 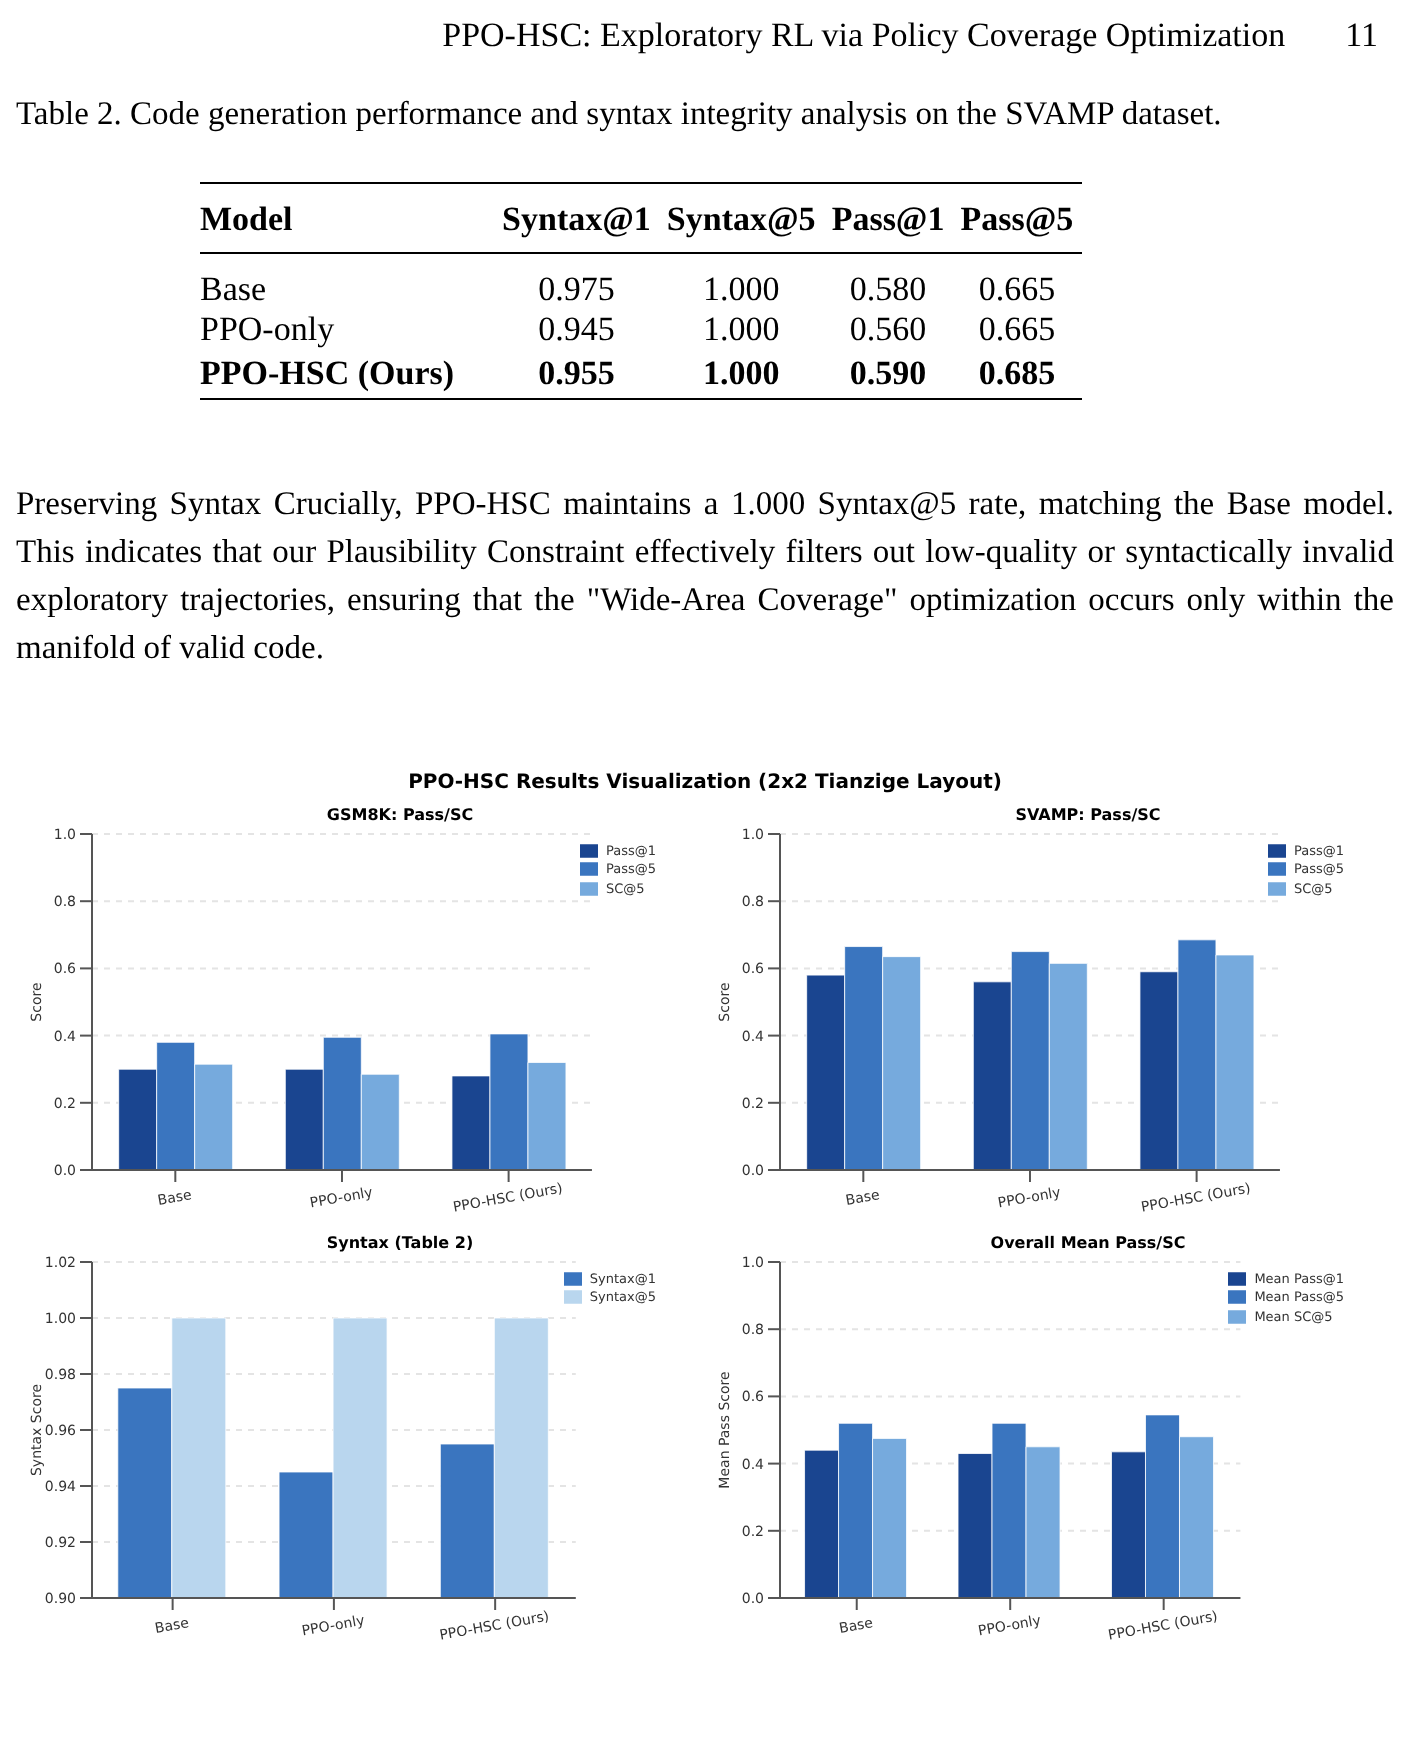 I want to click on category-label: PPO-only, so click(x=267, y=329).